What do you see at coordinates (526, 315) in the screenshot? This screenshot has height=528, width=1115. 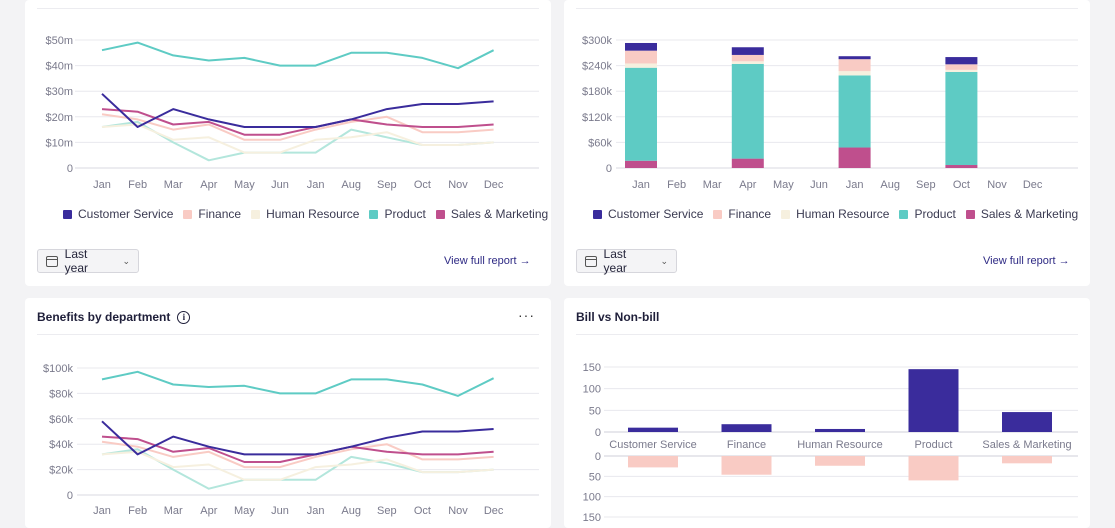 I see `more-options-icon: ···` at bounding box center [526, 315].